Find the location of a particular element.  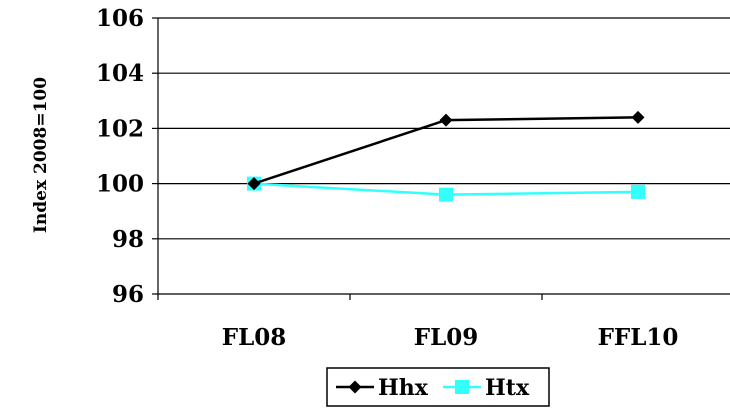

y-tick-label: 104 is located at coordinates (120, 73).